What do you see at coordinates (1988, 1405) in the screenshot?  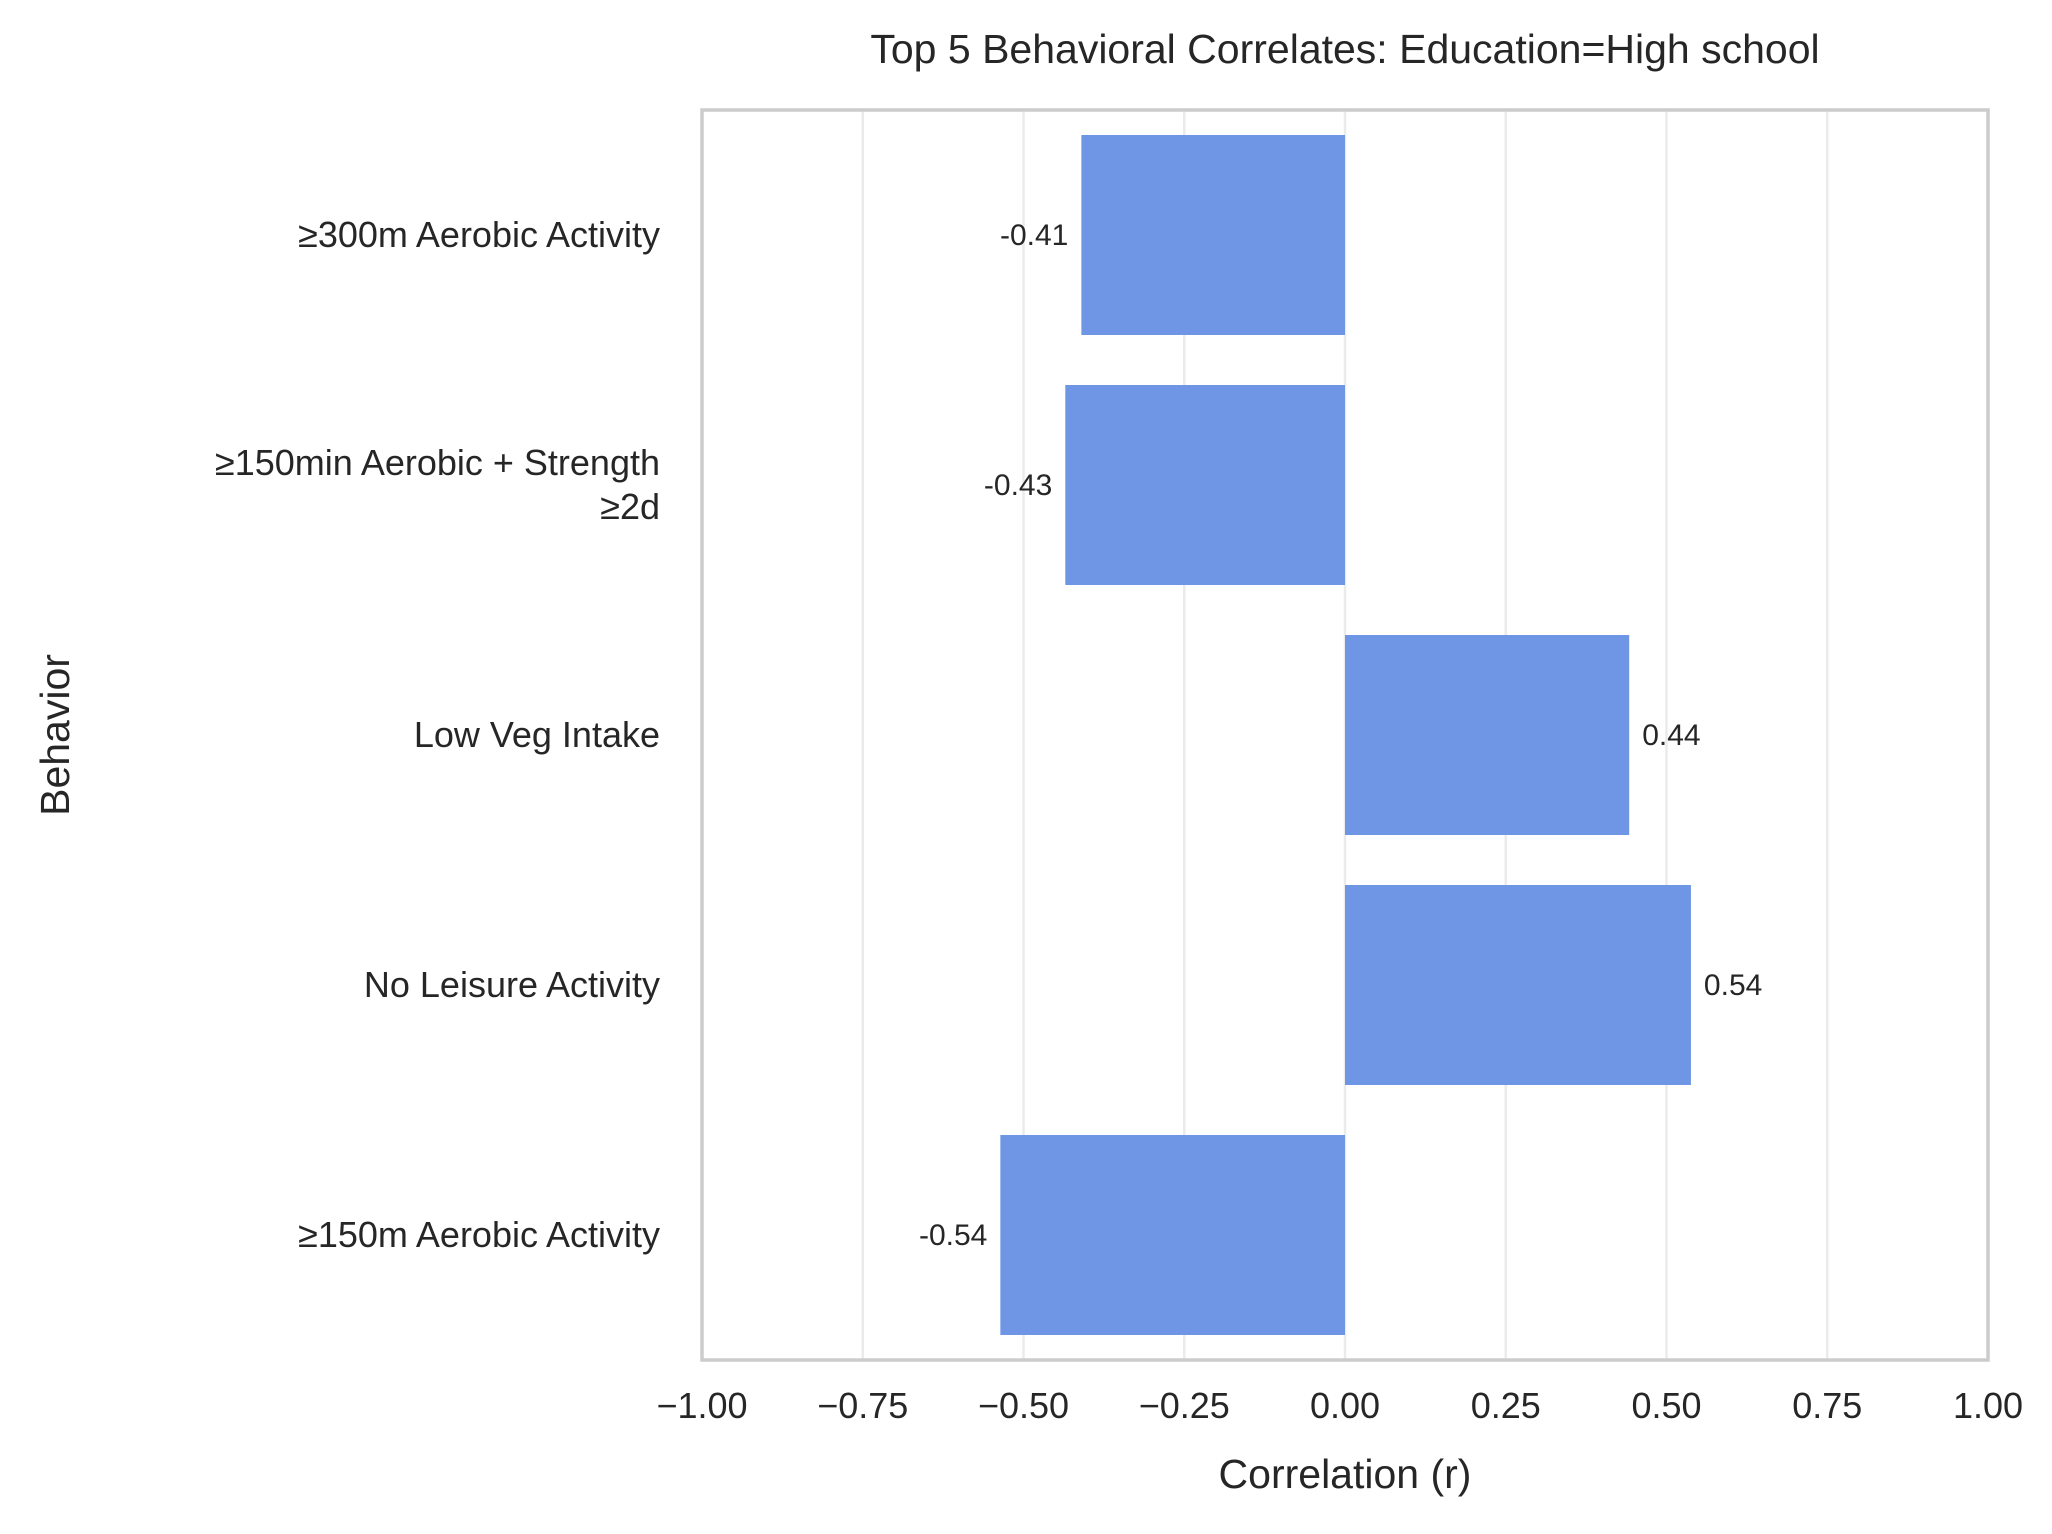 I see `x-tick-label: 1.00` at bounding box center [1988, 1405].